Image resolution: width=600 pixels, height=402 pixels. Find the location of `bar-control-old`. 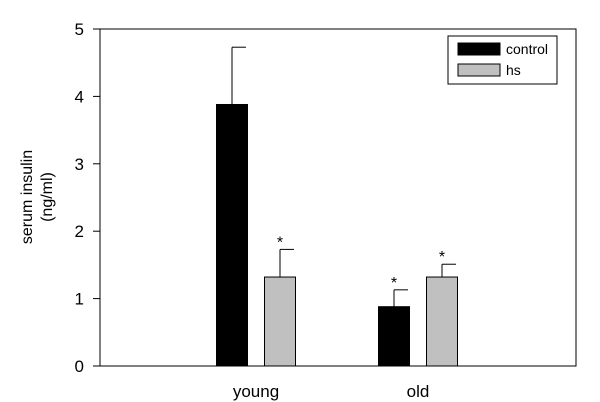

bar-control-old is located at coordinates (394, 336).